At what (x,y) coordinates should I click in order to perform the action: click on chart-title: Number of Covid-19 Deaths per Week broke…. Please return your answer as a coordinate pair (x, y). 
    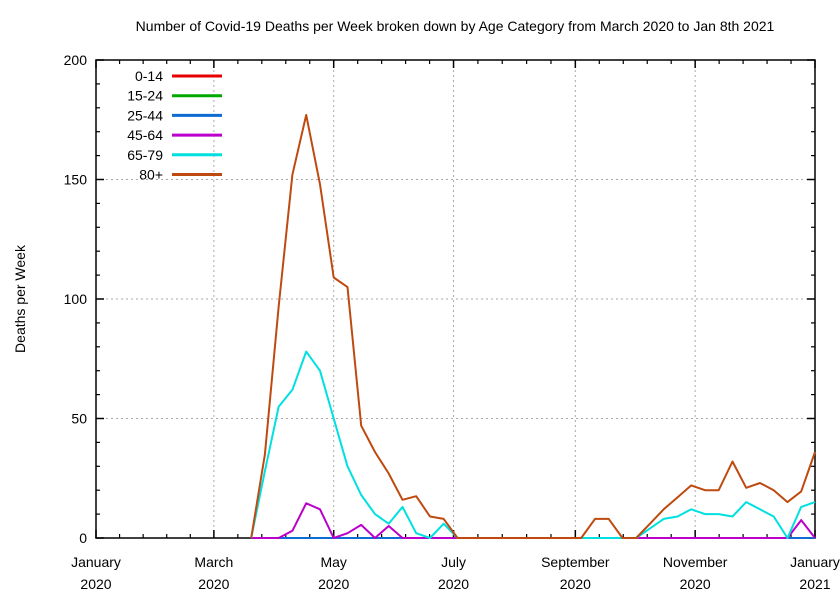
    Looking at the image, I should click on (455, 26).